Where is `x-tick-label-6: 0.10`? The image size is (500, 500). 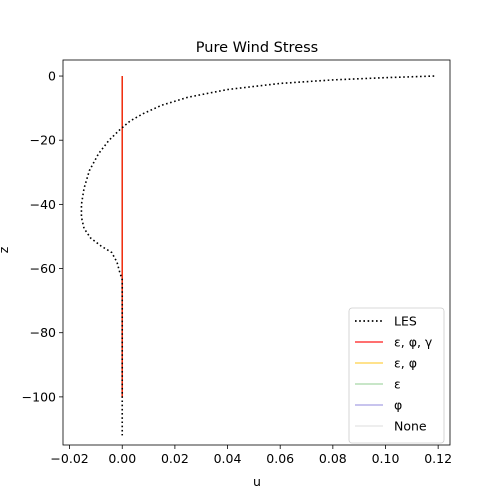 x-tick-label-6: 0.10 is located at coordinates (386, 458).